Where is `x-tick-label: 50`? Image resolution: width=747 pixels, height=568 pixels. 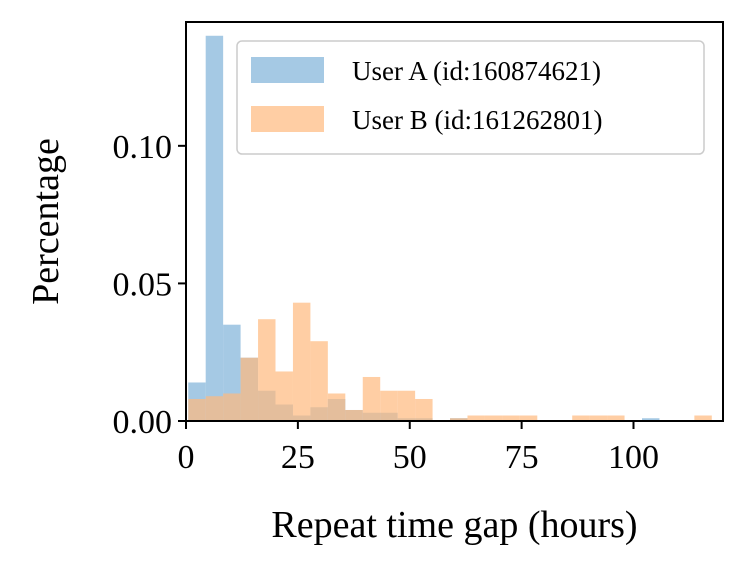 x-tick-label: 50 is located at coordinates (410, 457).